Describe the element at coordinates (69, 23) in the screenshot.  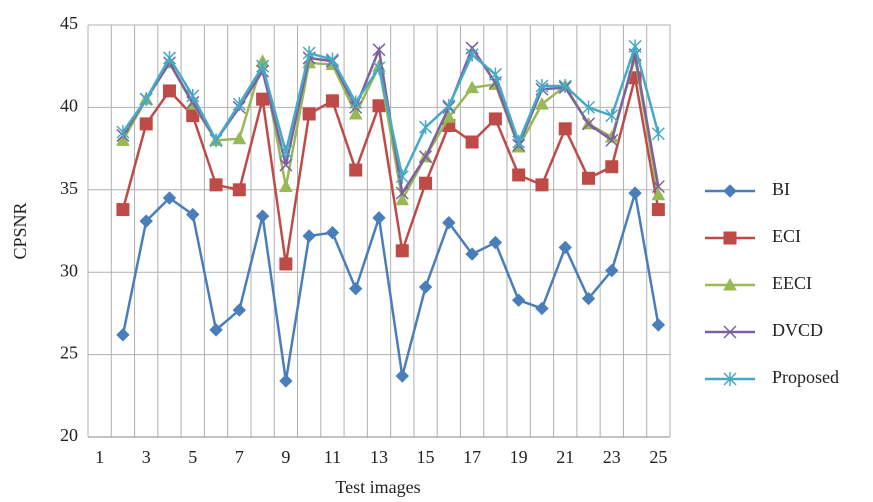
I see `y-tick-label: 45` at that location.